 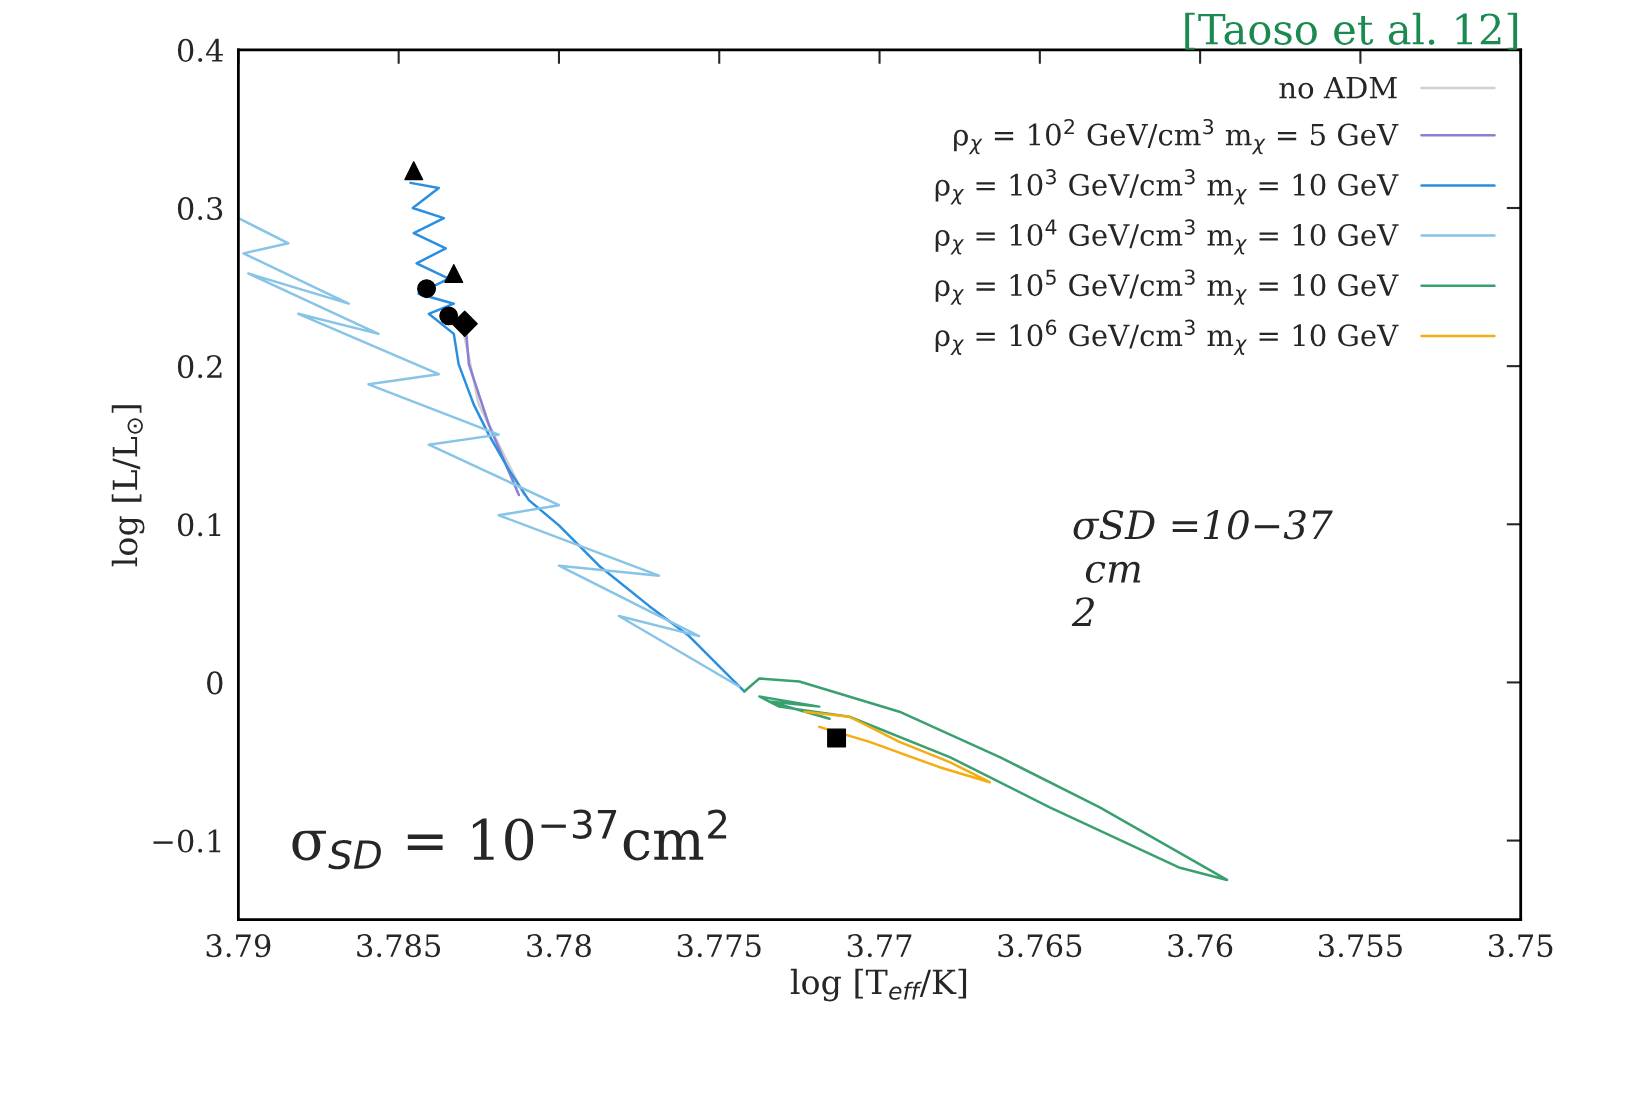 I want to click on annotation: σ$_{SD}$ = 10$^{−37}$cm$^{2}$, so click(x=509, y=839).